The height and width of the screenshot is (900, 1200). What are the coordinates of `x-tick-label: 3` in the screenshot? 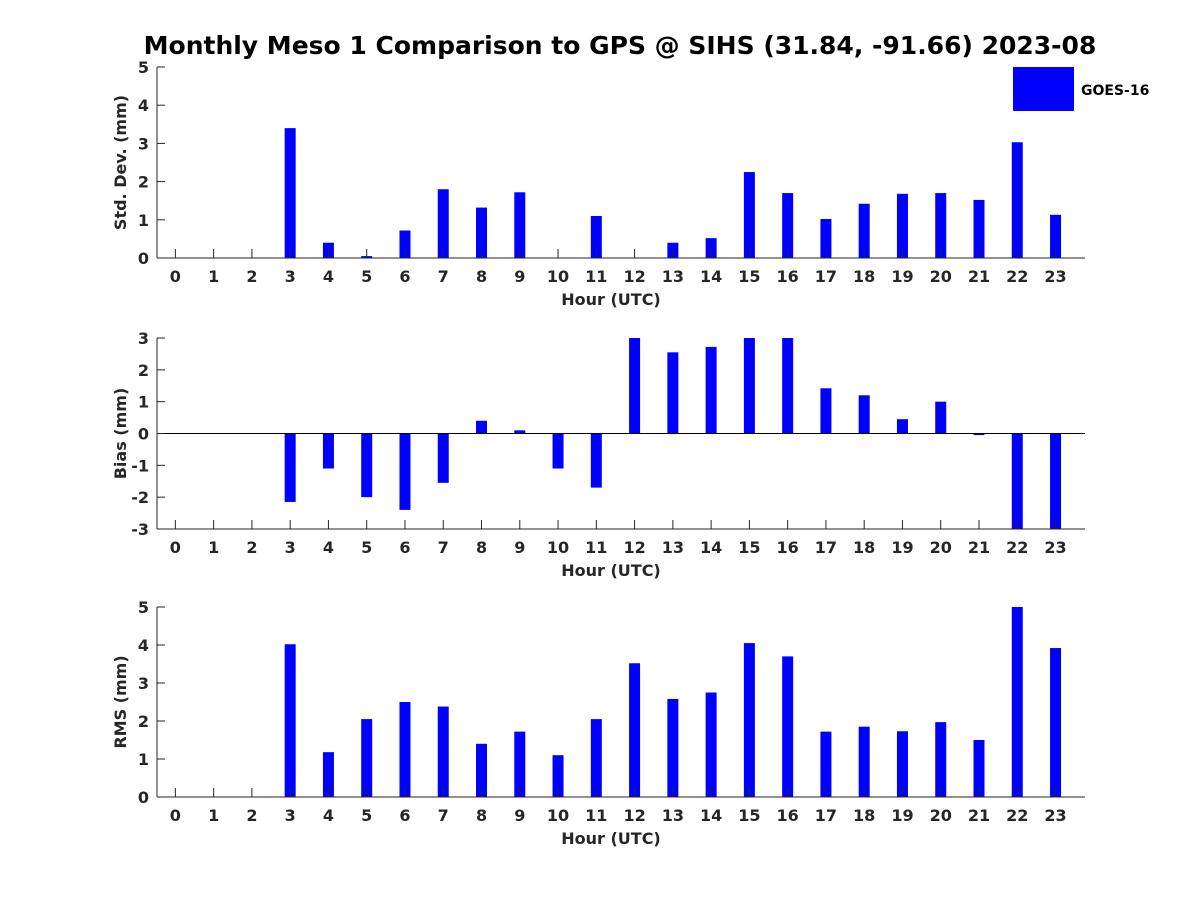 It's located at (290, 815).